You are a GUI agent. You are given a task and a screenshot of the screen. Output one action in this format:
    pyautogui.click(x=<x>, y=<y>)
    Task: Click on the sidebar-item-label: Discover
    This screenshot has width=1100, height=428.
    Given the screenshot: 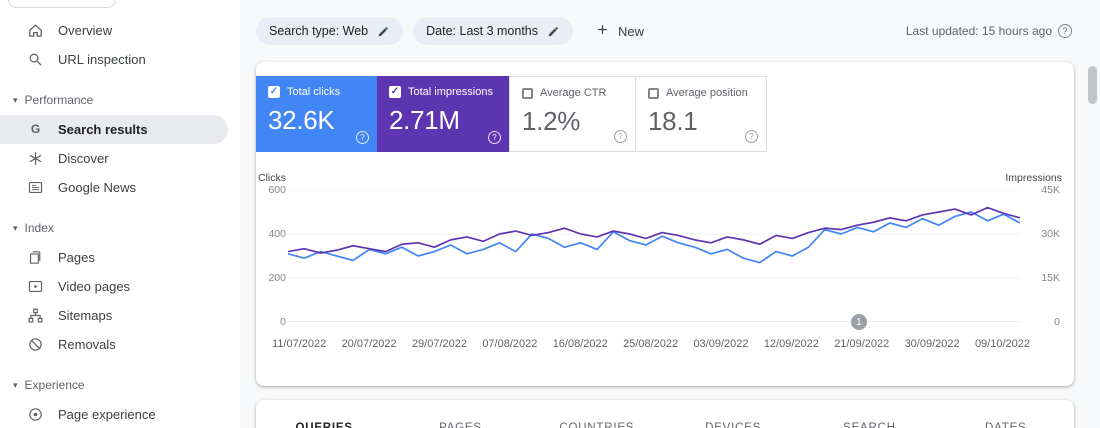 What is the action you would take?
    pyautogui.click(x=83, y=158)
    